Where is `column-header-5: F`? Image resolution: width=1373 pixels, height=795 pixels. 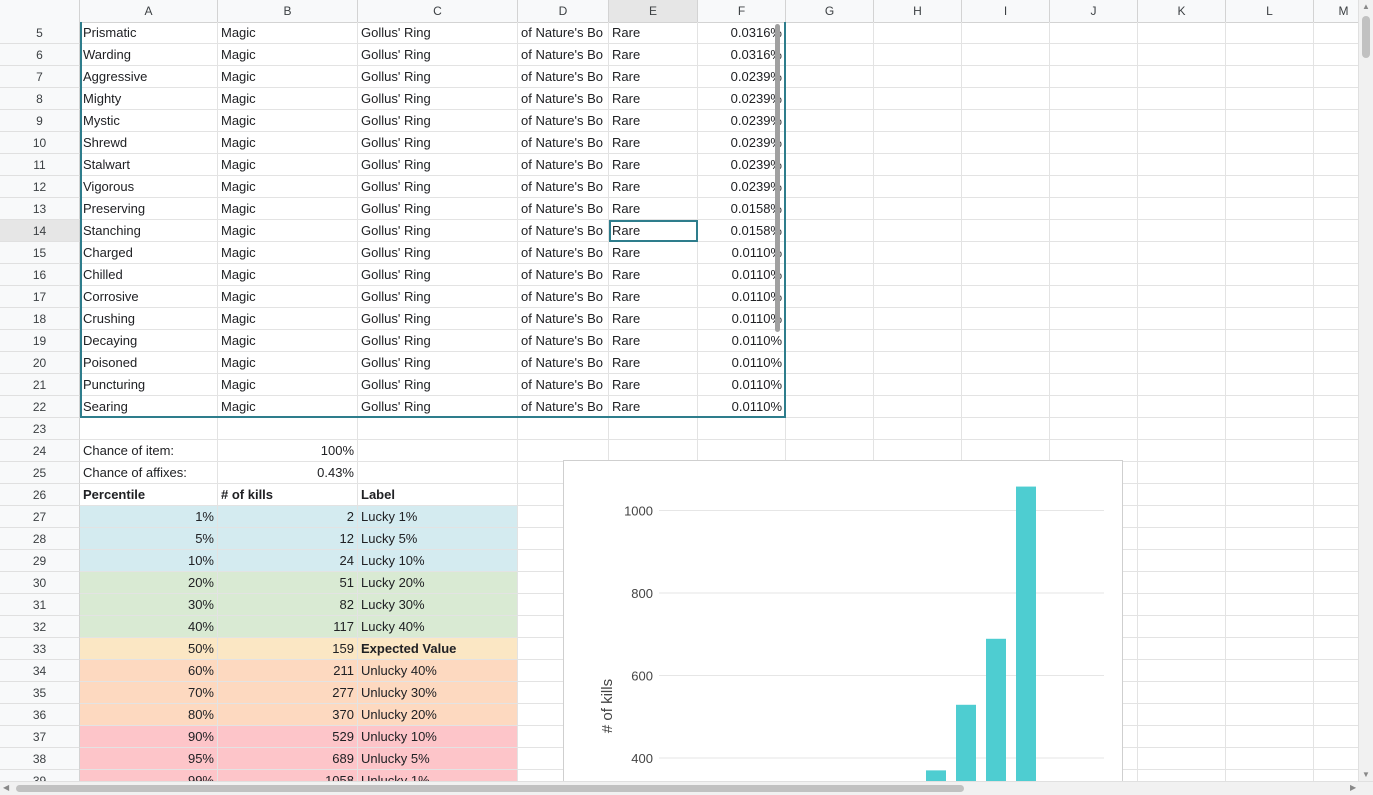 column-header-5: F is located at coordinates (742, 11).